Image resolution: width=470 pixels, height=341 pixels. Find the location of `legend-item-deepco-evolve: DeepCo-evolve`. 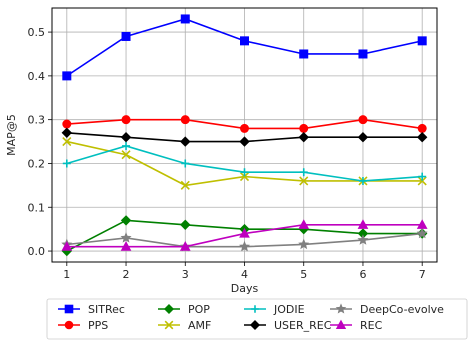

legend-item-deepco-evolve: DeepCo-evolve is located at coordinates (387, 309).